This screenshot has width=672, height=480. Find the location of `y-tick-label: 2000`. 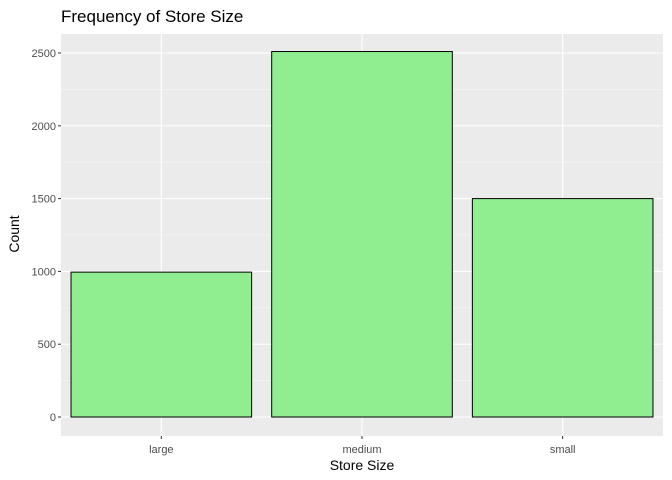

y-tick-label: 2000 is located at coordinates (44, 127).